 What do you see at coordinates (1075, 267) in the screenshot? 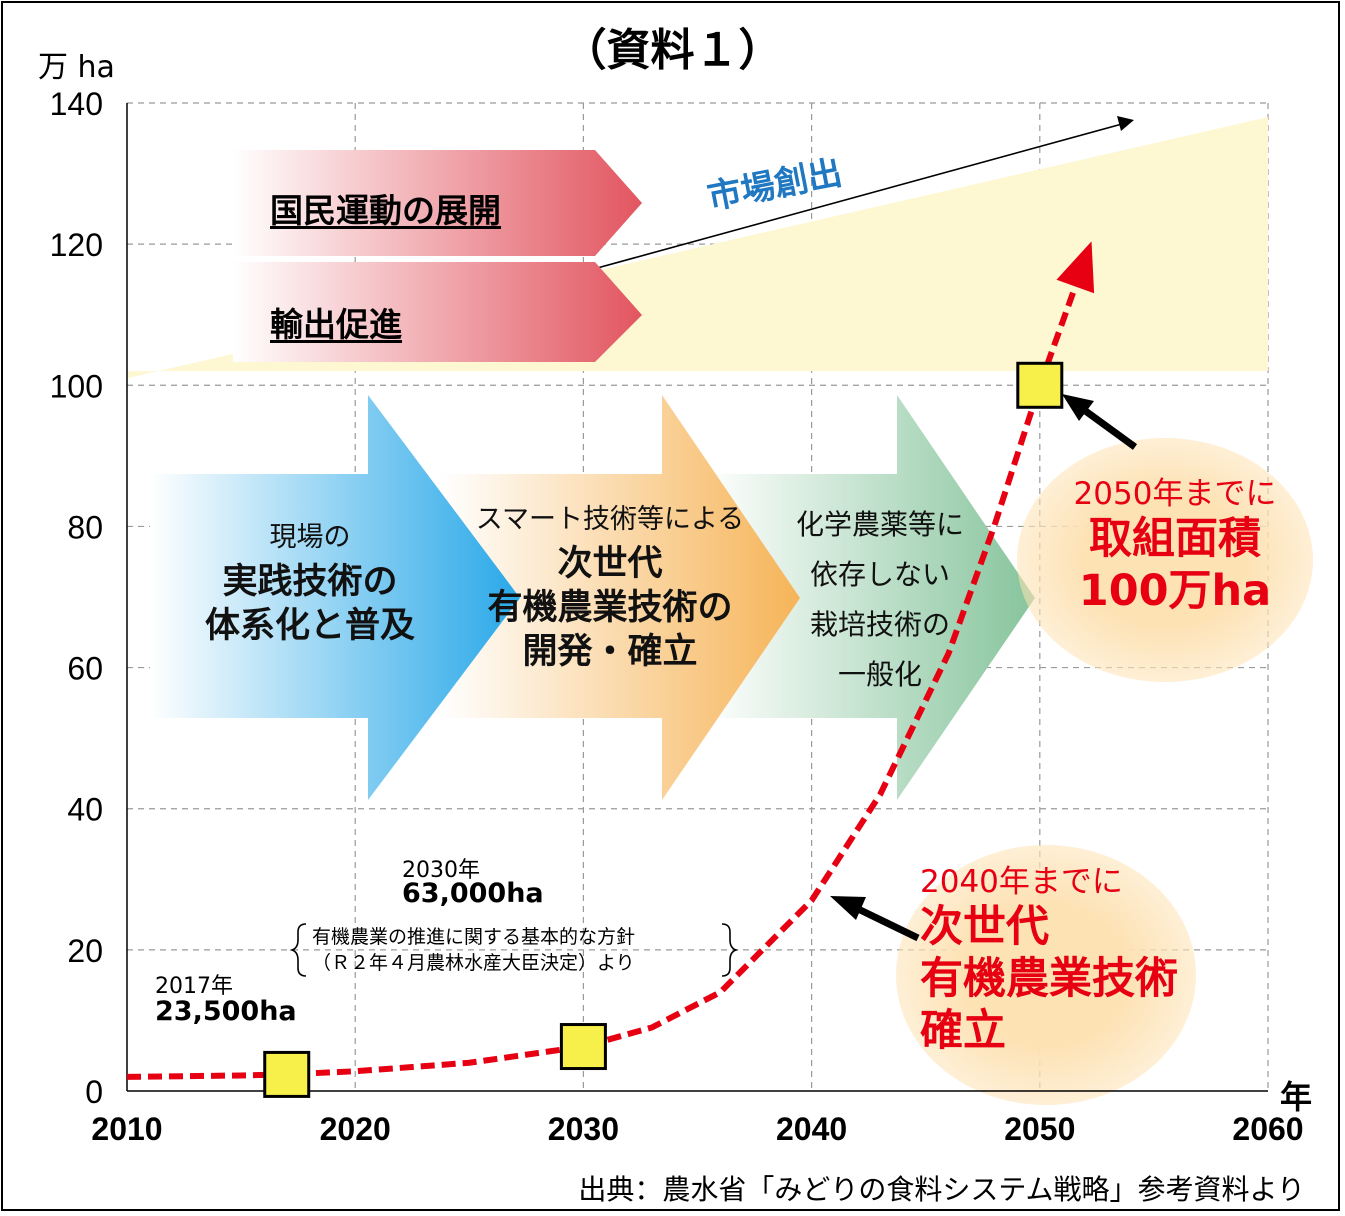
I see `target-area-arrowhead` at bounding box center [1075, 267].